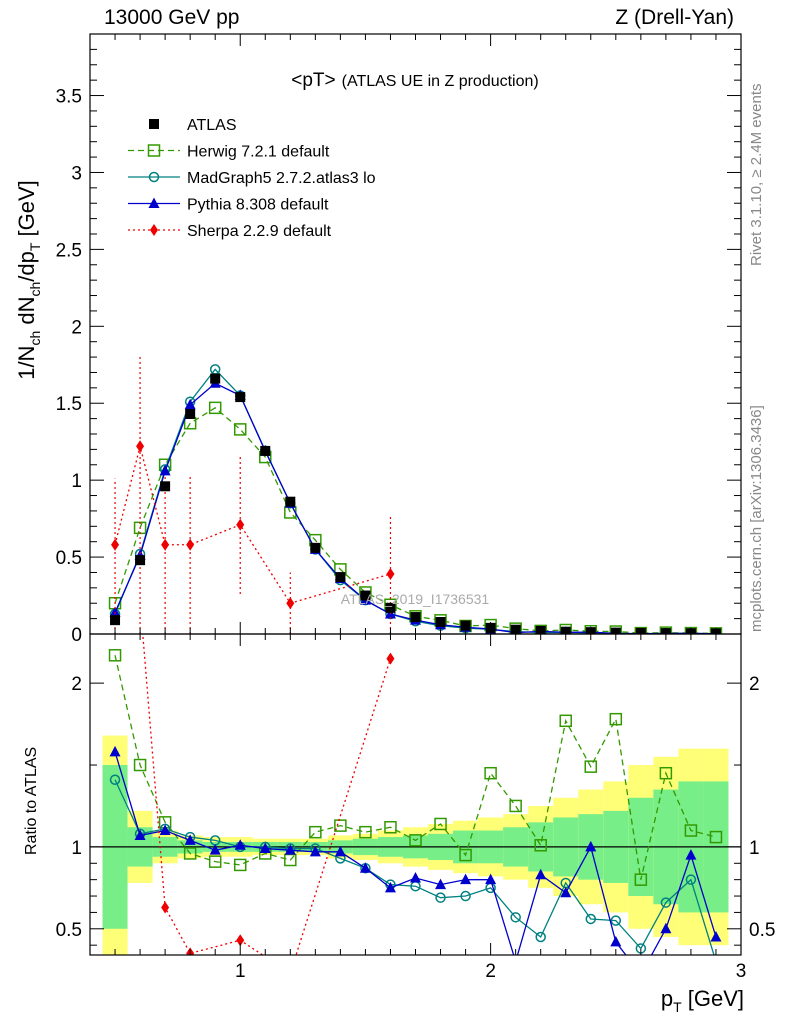 This screenshot has height=1024, width=786. What do you see at coordinates (76, 635) in the screenshot?
I see `main-y-tick-label: 0` at bounding box center [76, 635].